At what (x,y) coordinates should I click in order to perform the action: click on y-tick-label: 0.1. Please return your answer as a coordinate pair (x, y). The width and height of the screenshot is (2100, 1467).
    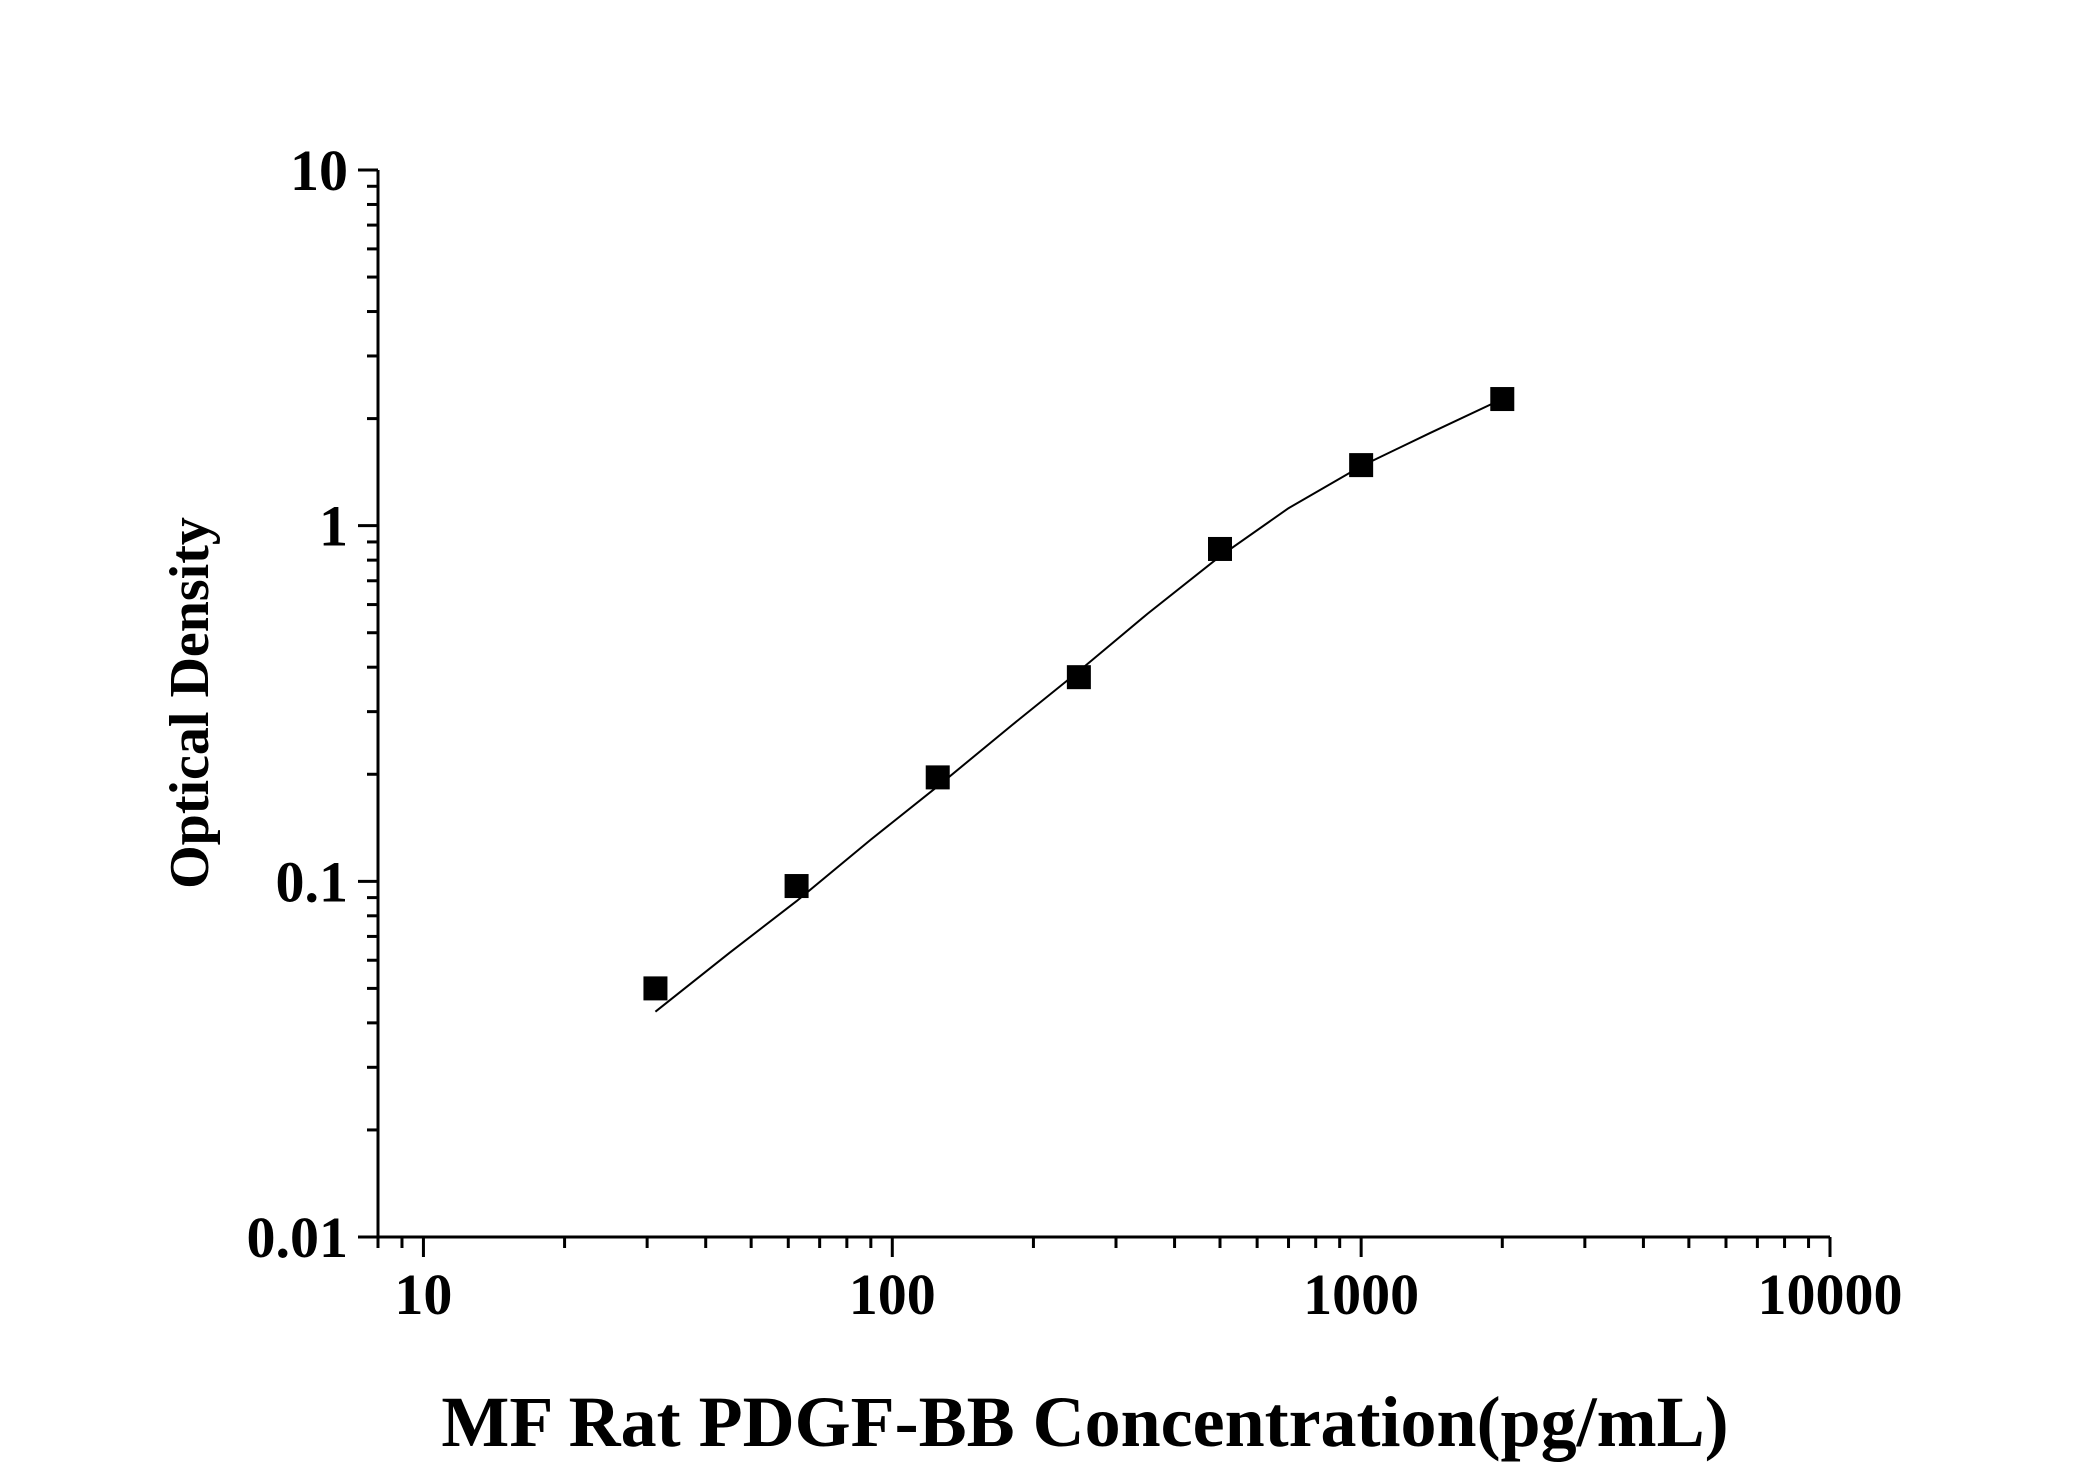
    Looking at the image, I should click on (312, 881).